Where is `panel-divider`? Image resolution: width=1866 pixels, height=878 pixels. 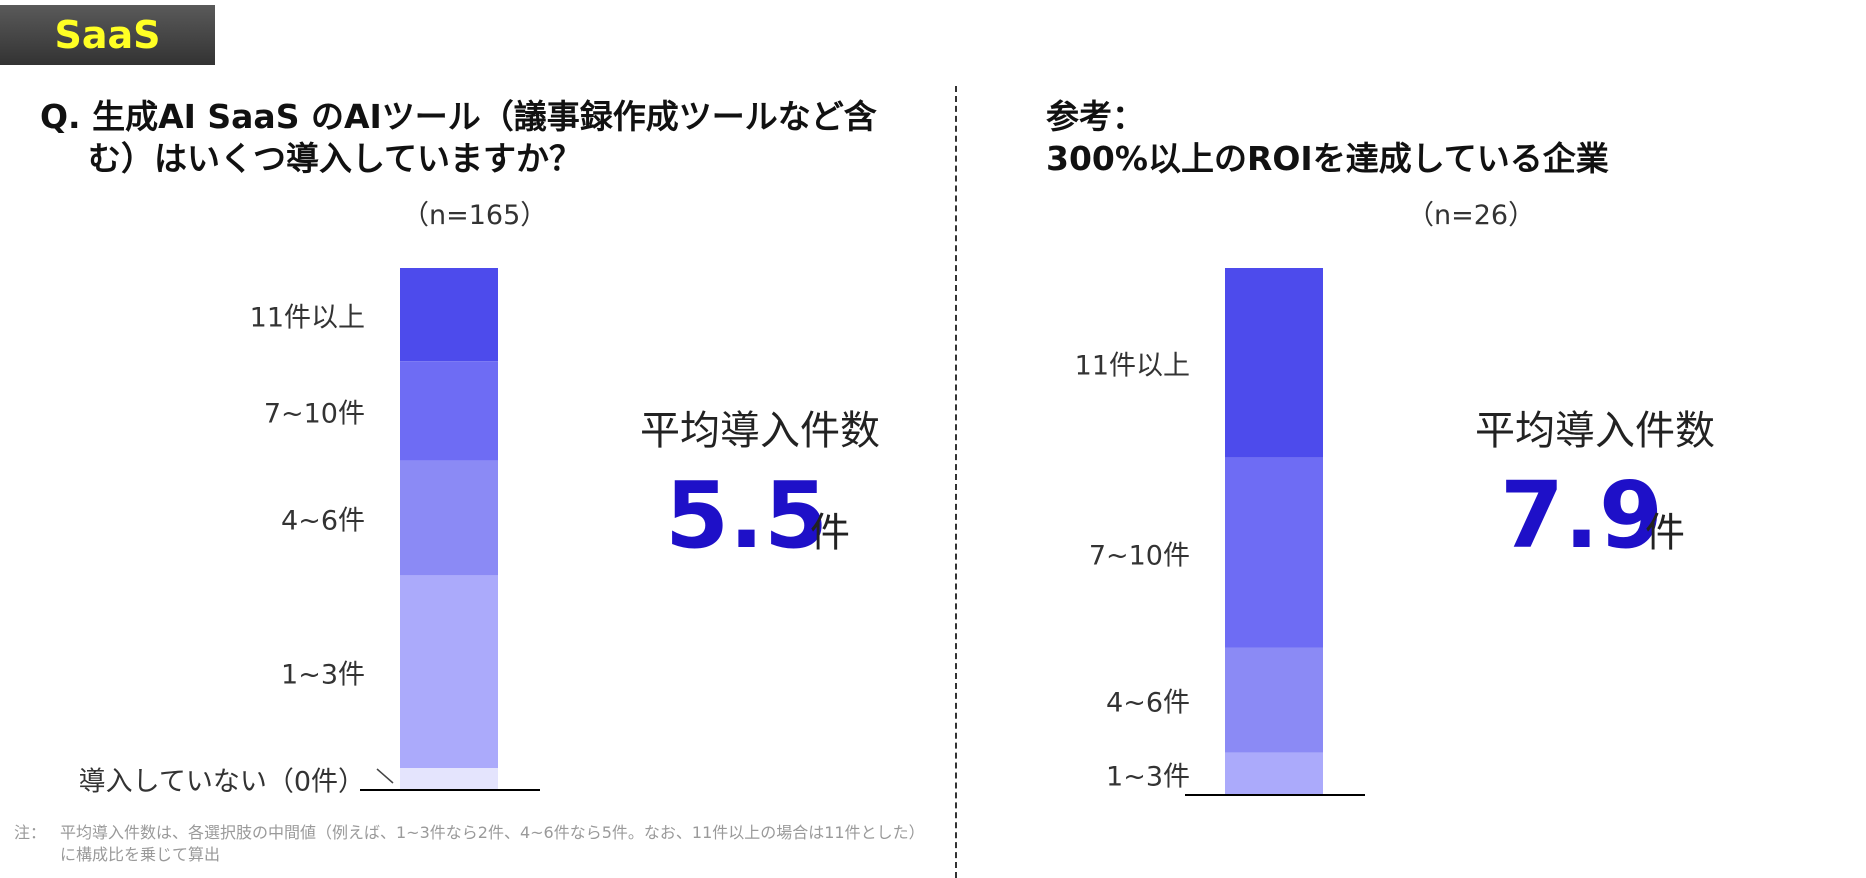
panel-divider is located at coordinates (956, 482).